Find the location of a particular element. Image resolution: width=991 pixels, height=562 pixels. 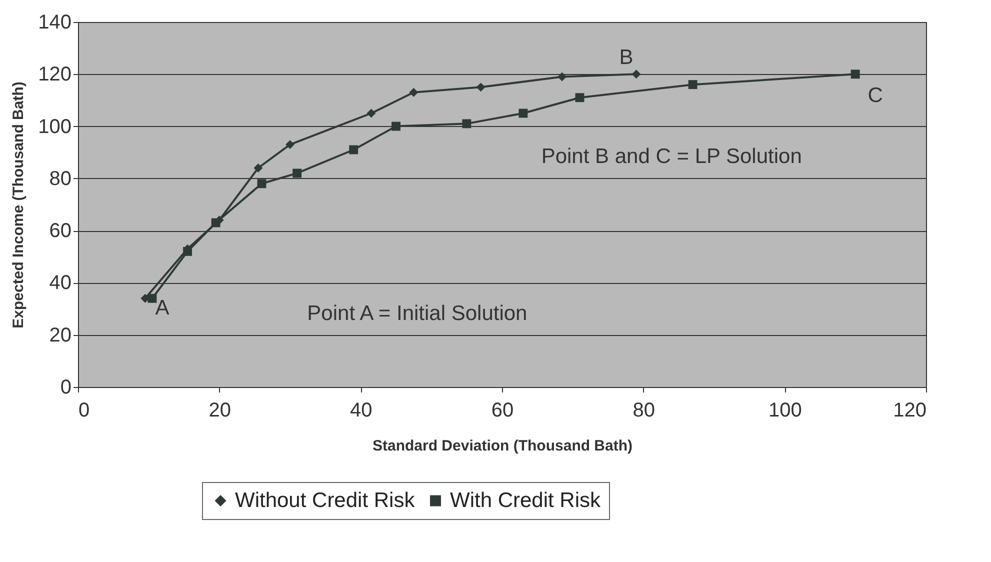

x-tick-label: 80 is located at coordinates (643, 411).